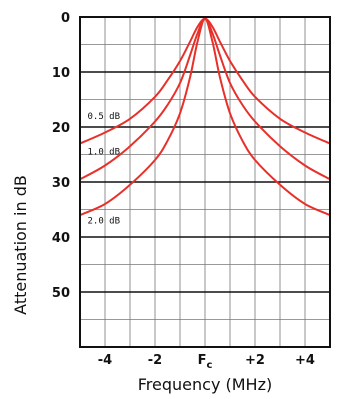  Describe the element at coordinates (205, 384) in the screenshot. I see `x-axis-title: Frequency (MHz)` at that location.